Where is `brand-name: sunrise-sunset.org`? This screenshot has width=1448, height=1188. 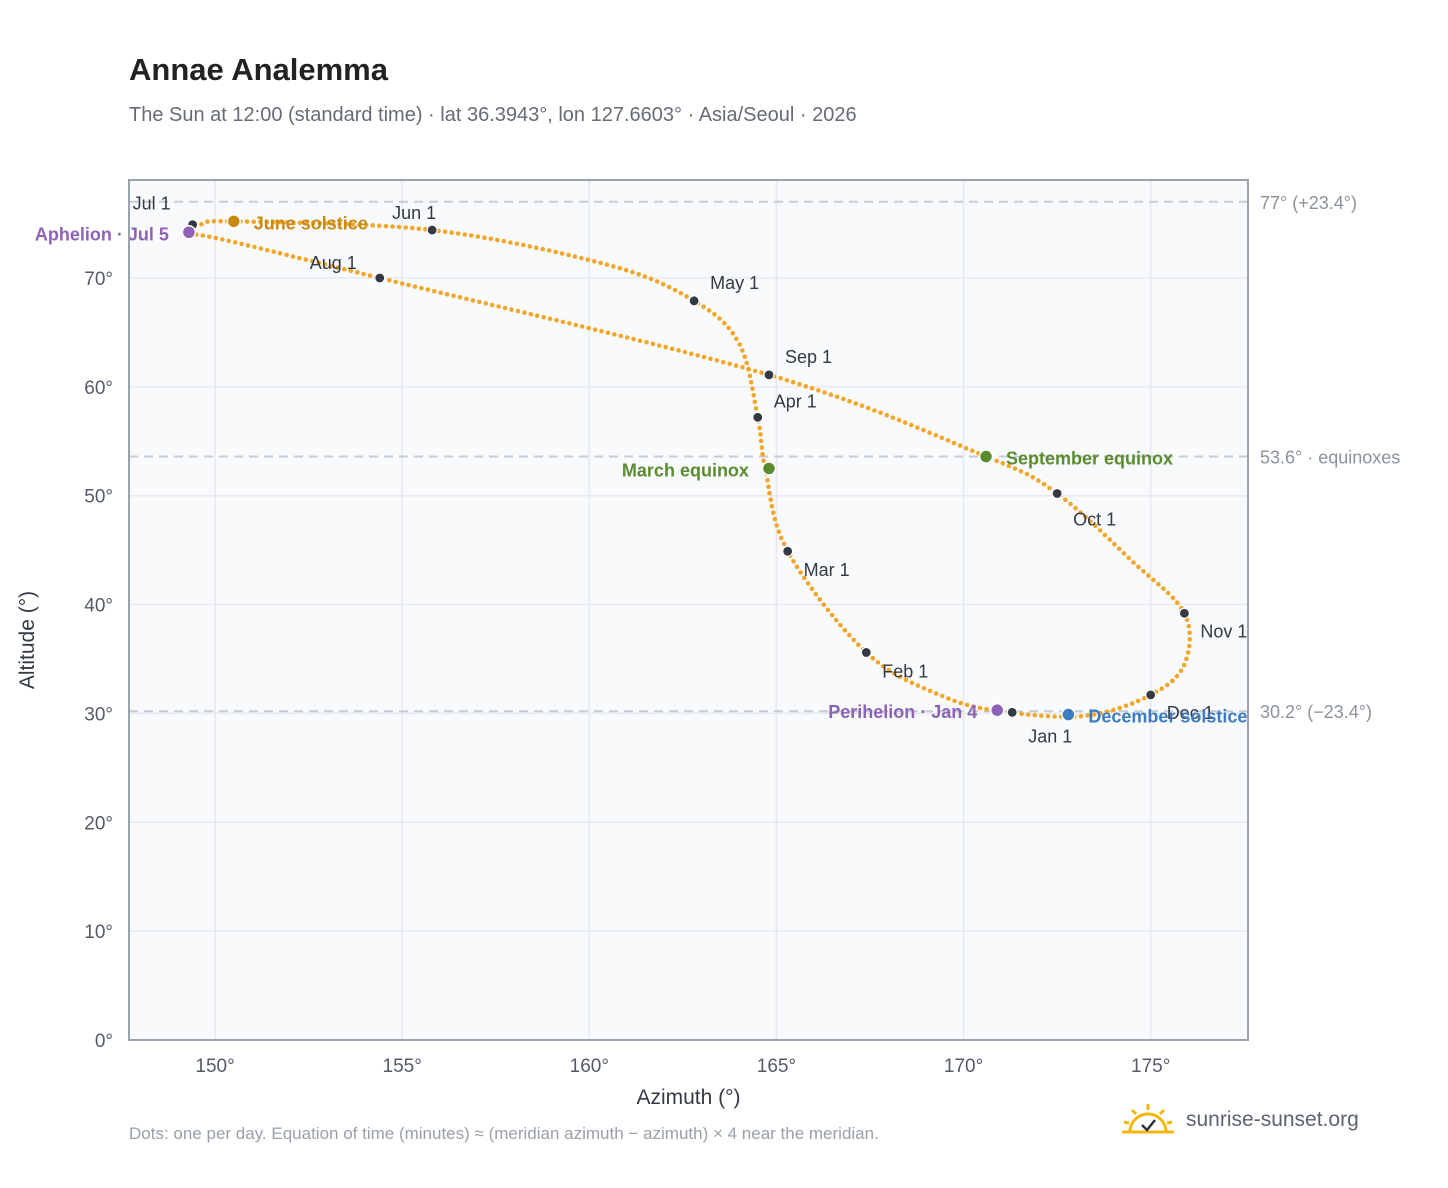 brand-name: sunrise-sunset.org is located at coordinates (1272, 1119).